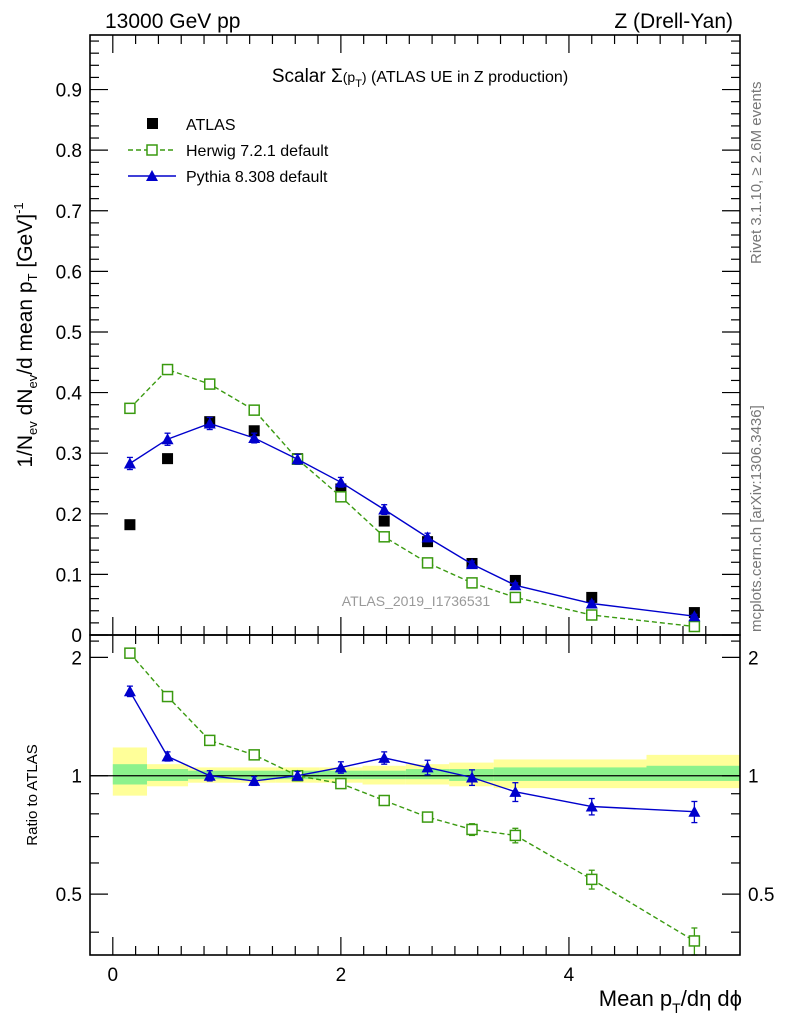 The width and height of the screenshot is (786, 1024). I want to click on legend-herwig-marker, so click(152, 150).